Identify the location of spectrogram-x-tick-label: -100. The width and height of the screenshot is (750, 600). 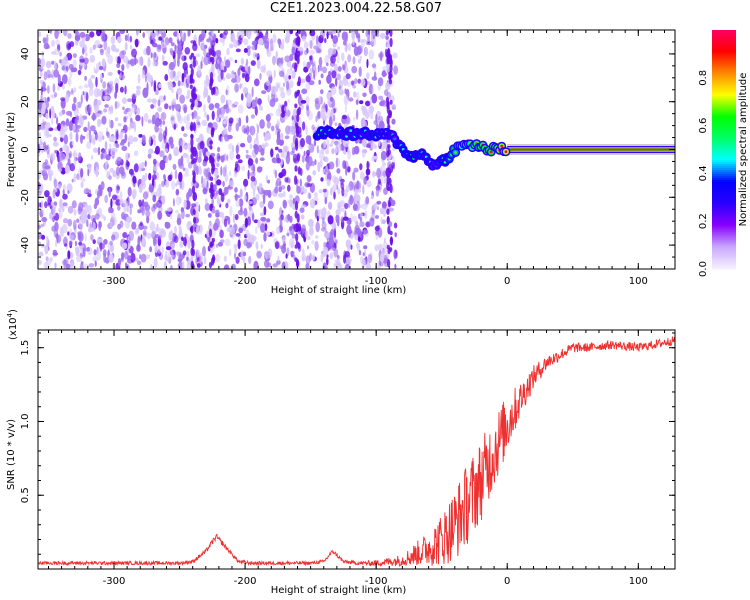
(376, 281).